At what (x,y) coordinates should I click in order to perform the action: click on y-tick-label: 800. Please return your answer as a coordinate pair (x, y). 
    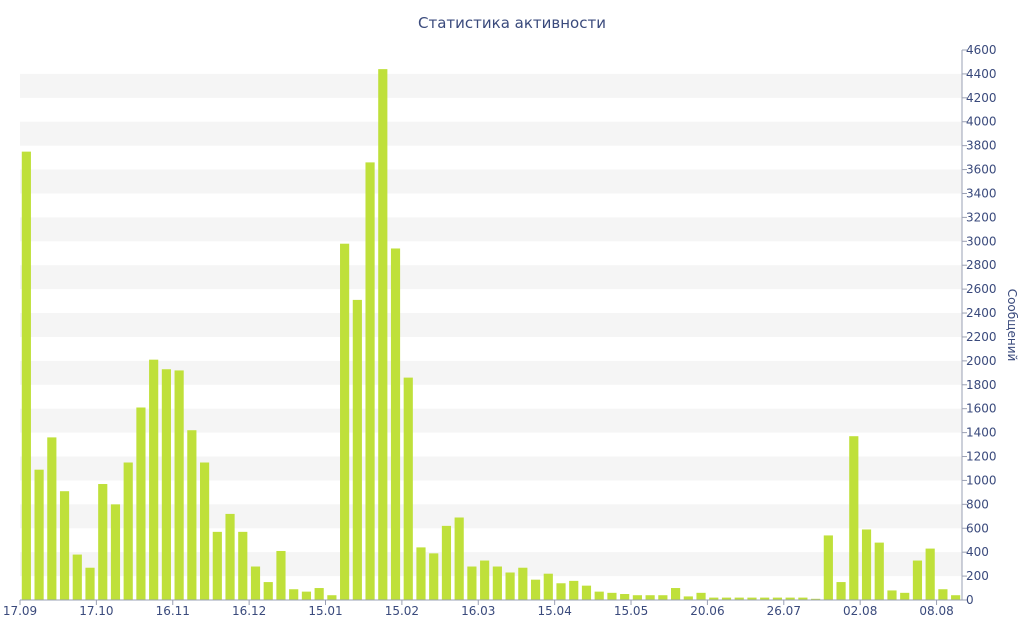
    Looking at the image, I should click on (977, 504).